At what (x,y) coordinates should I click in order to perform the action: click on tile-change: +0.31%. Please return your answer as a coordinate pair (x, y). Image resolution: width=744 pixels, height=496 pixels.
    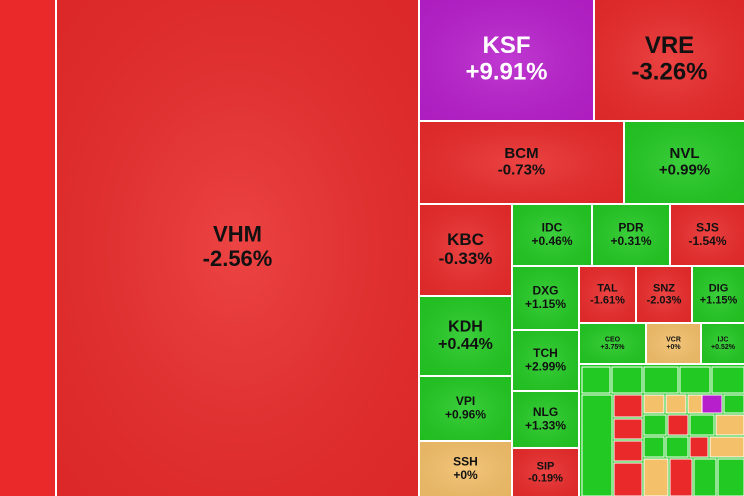
    Looking at the image, I should click on (630, 241).